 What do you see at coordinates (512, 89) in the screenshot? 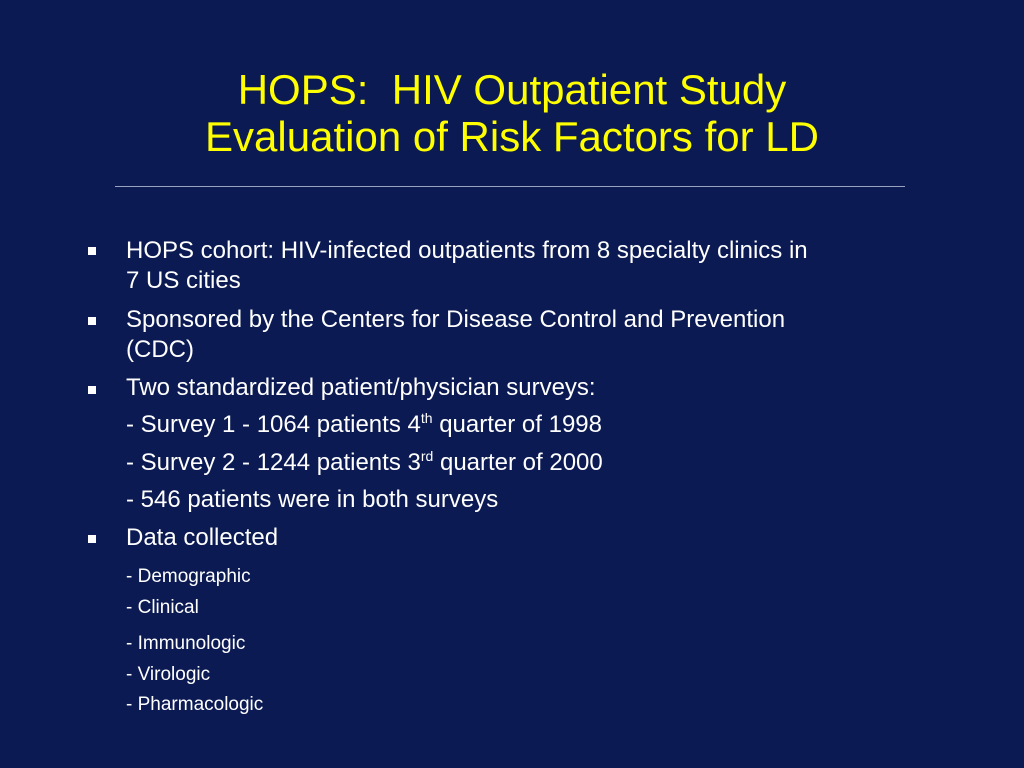
I see `title-line-1: HOPS: HIV Outpatient Study` at bounding box center [512, 89].